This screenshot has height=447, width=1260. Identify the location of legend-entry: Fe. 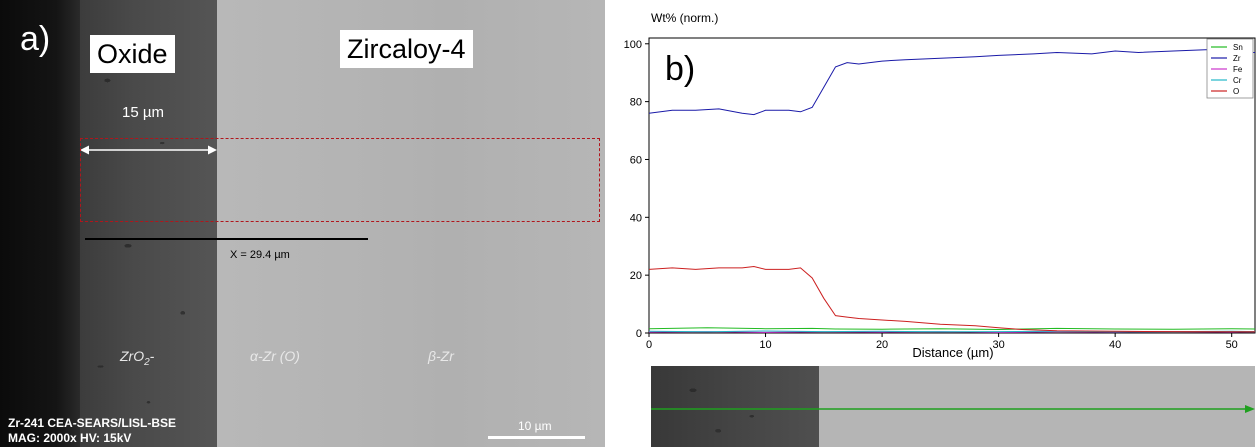
(1238, 69).